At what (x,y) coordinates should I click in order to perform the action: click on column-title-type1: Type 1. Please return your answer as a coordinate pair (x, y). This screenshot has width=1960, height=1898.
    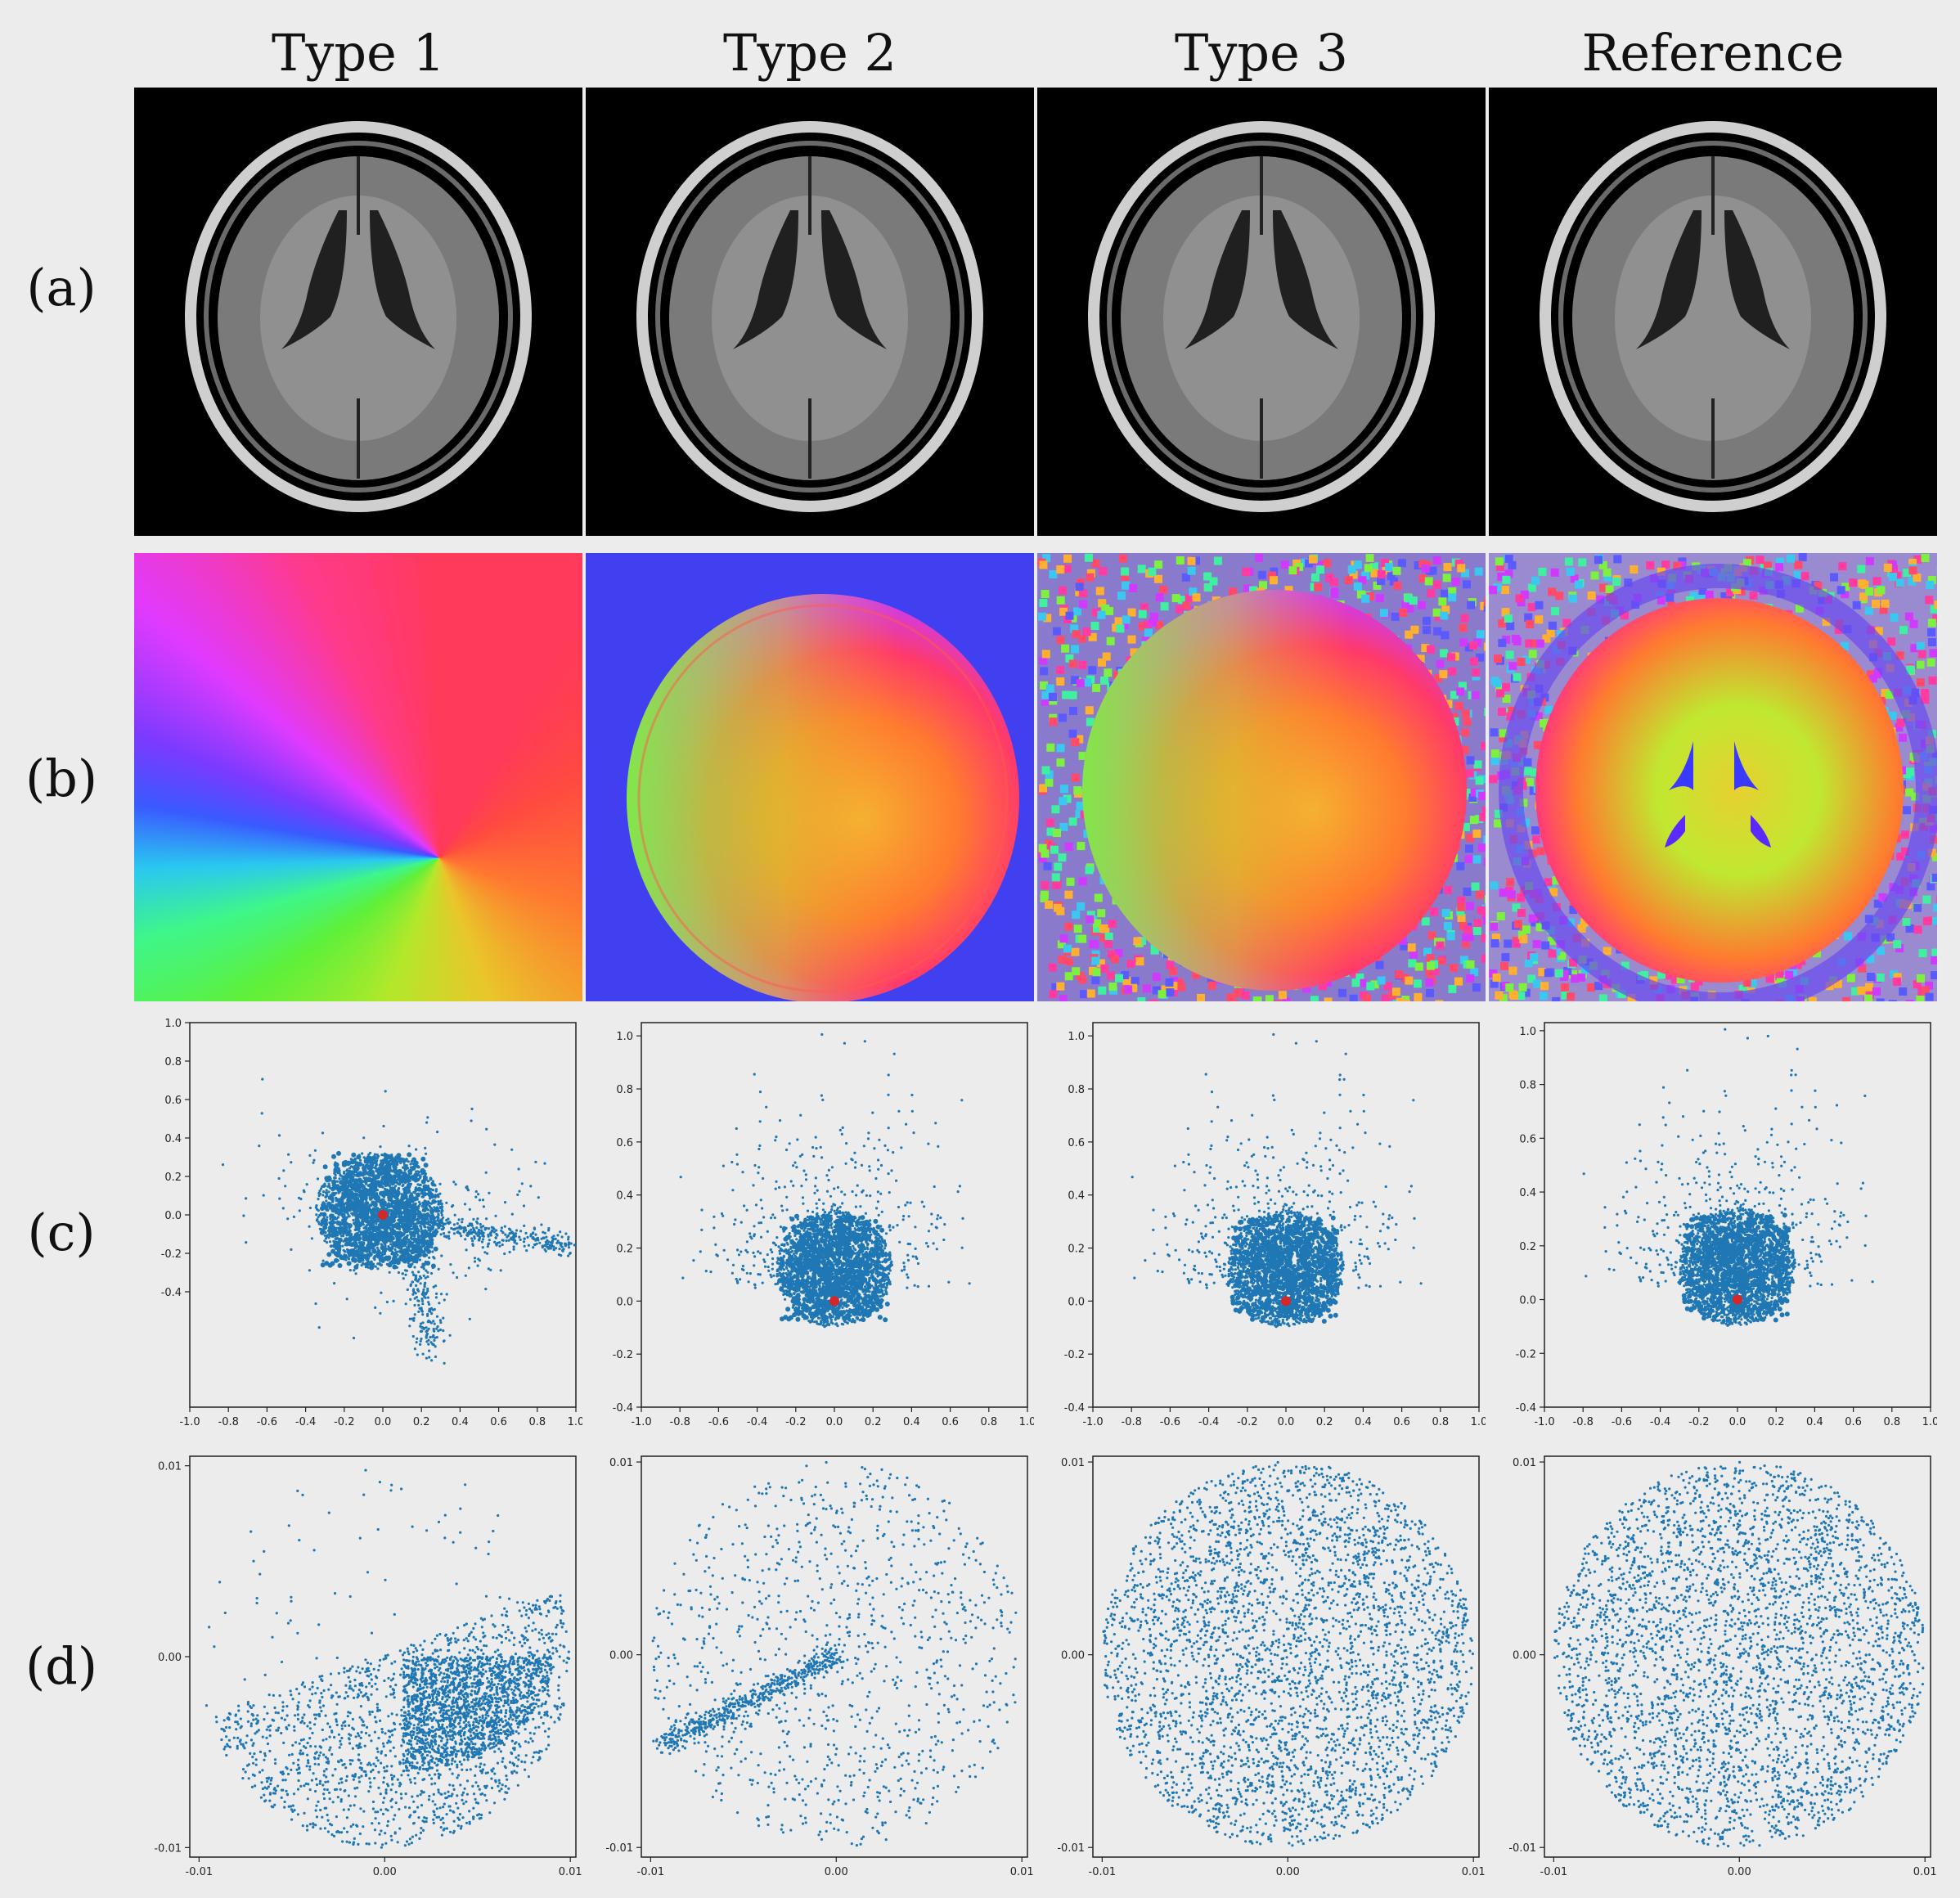
    Looking at the image, I should click on (358, 53).